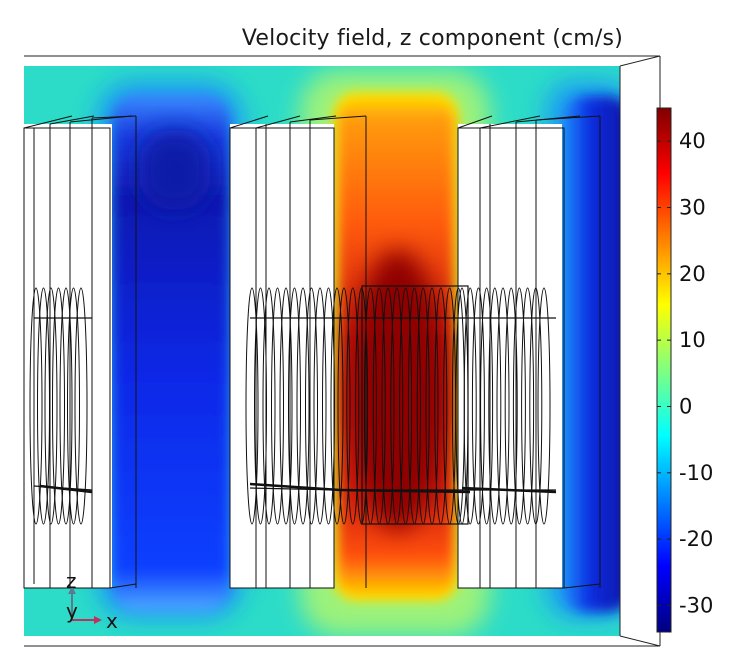 The height and width of the screenshot is (658, 736). Describe the element at coordinates (684, 370) in the screenshot. I see `colorbar: 40 30 20 10 0 -10 -20 -30` at that location.